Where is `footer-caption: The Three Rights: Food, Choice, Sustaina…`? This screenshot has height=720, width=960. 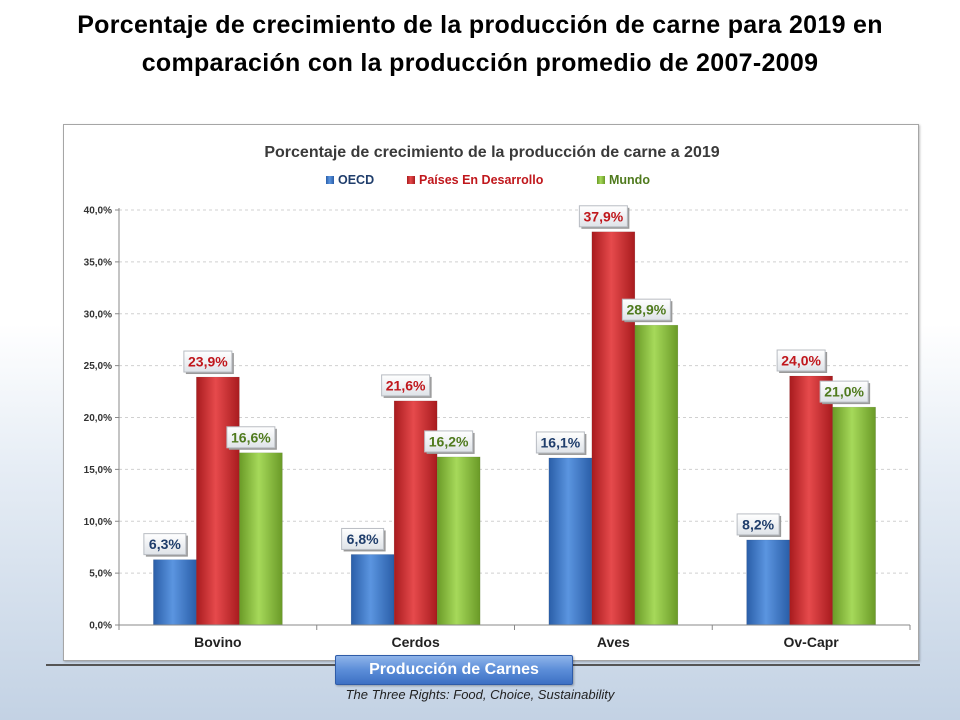 footer-caption: The Three Rights: Food, Choice, Sustaina… is located at coordinates (480, 694).